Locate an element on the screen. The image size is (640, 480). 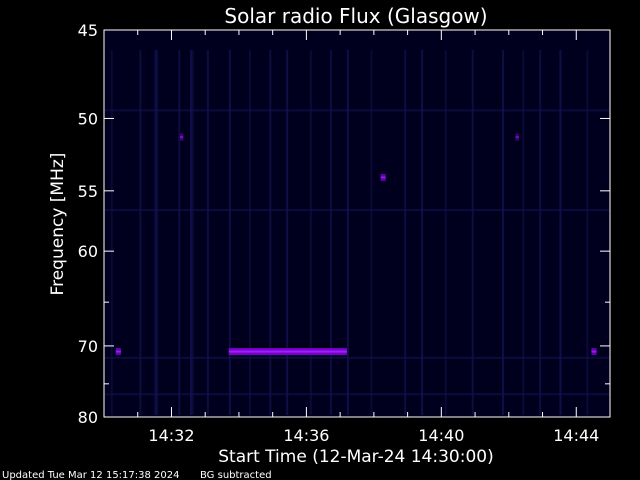
y-tick-label: 45 is located at coordinates (88, 30).